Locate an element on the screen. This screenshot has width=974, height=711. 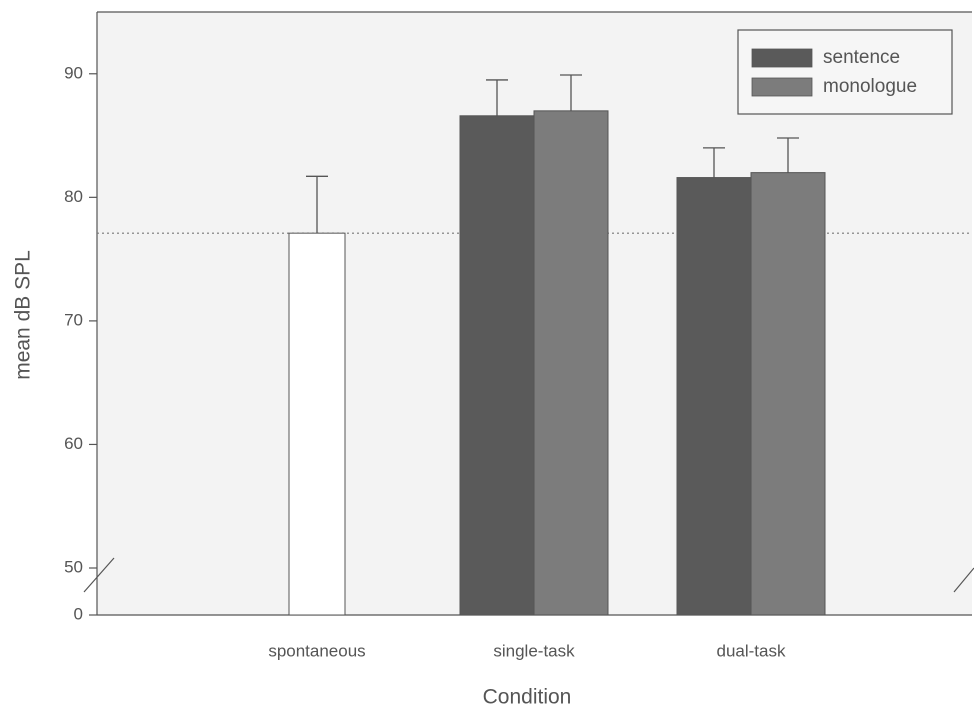
x-tick-label: dual-task is located at coordinates (751, 650).